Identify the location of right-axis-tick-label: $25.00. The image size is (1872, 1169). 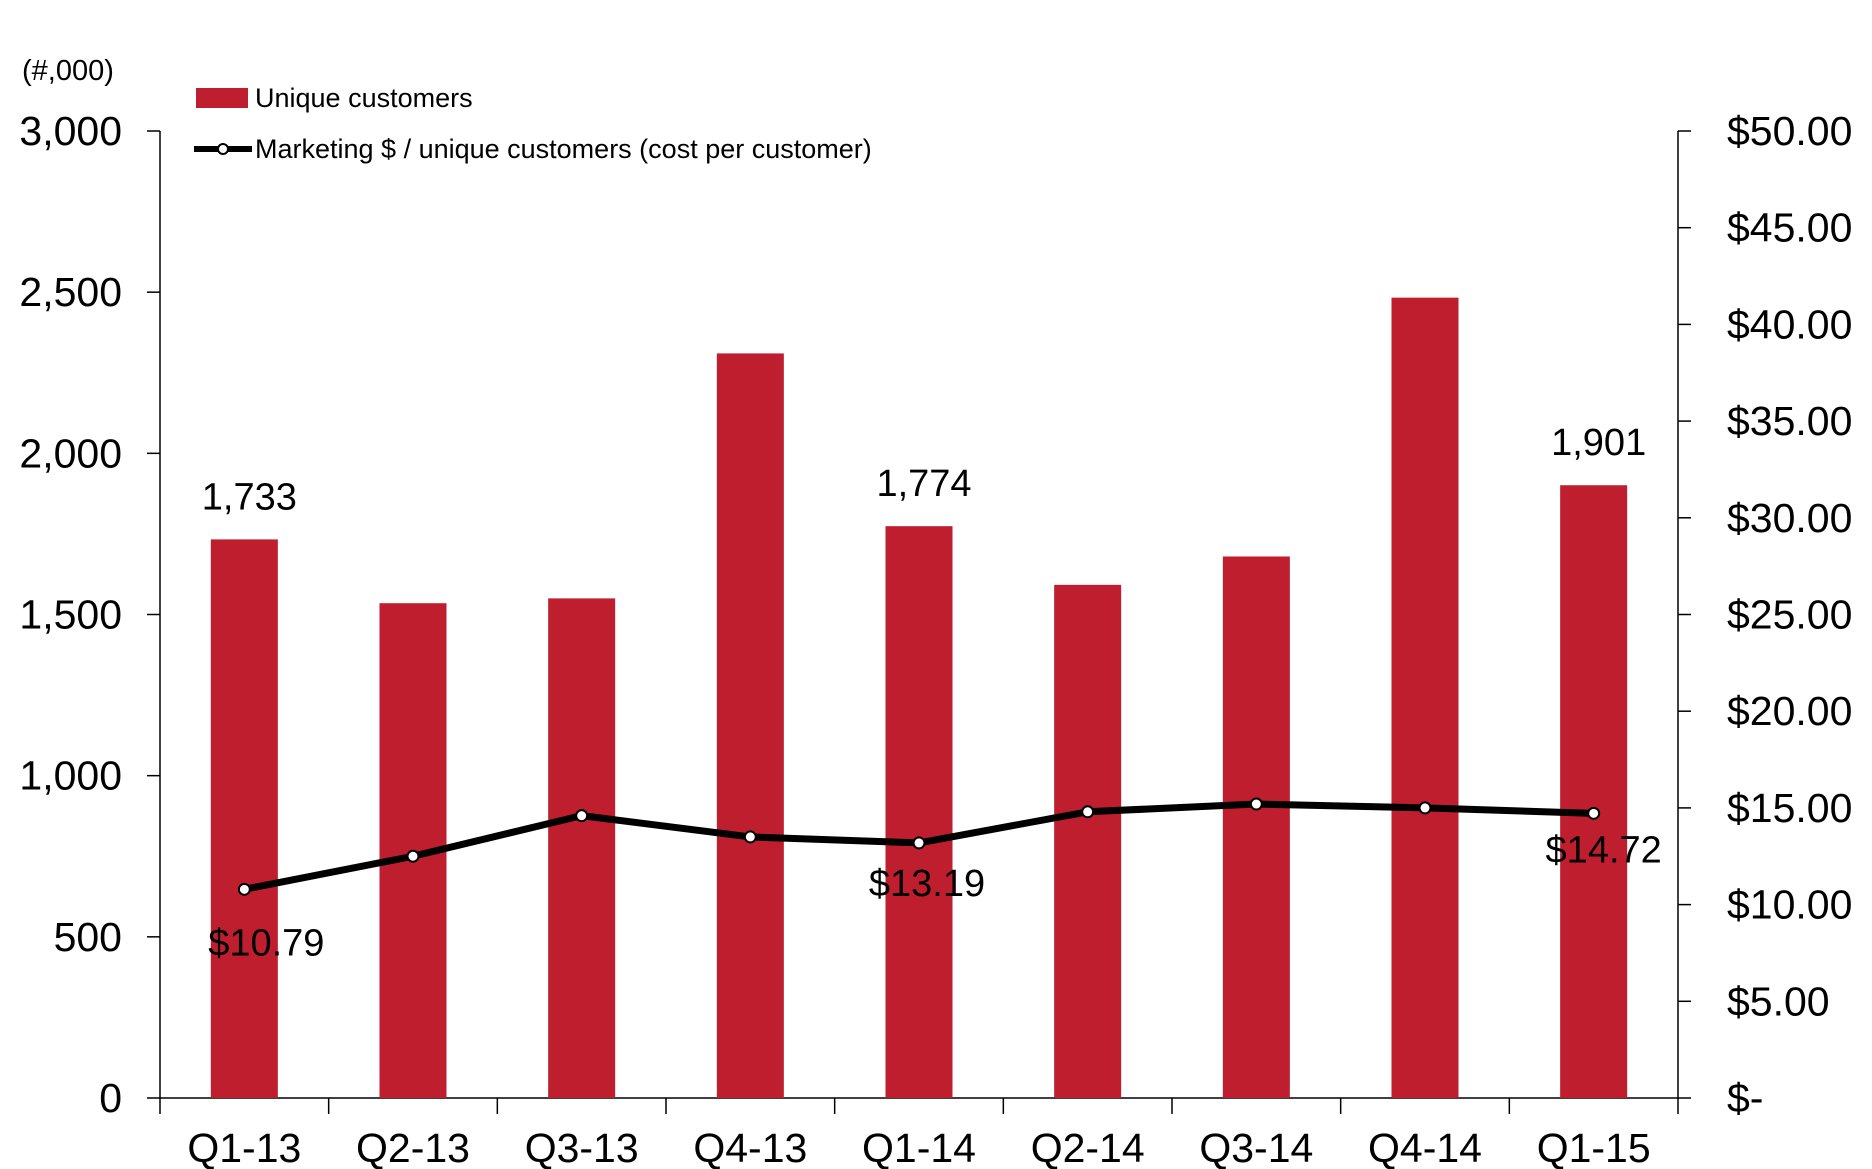
(1789, 615).